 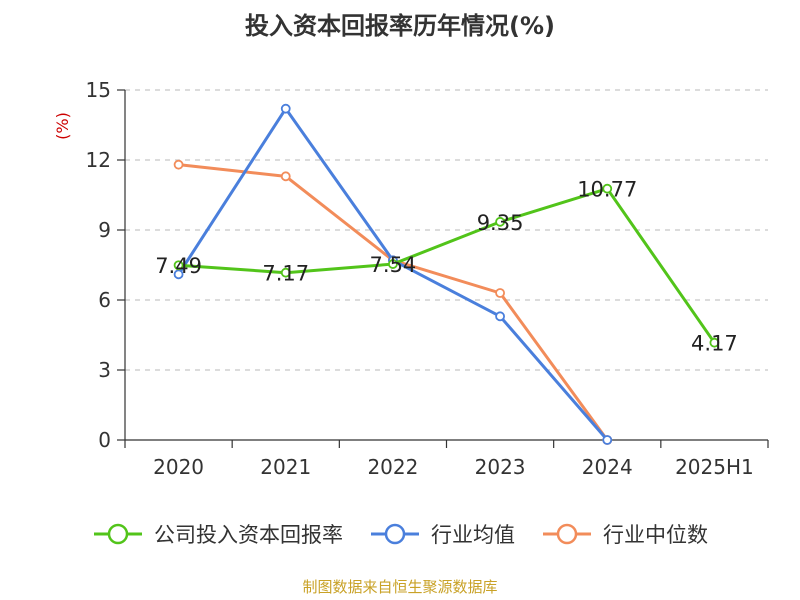 I want to click on x-tick-label: 2024, so click(x=607, y=467).